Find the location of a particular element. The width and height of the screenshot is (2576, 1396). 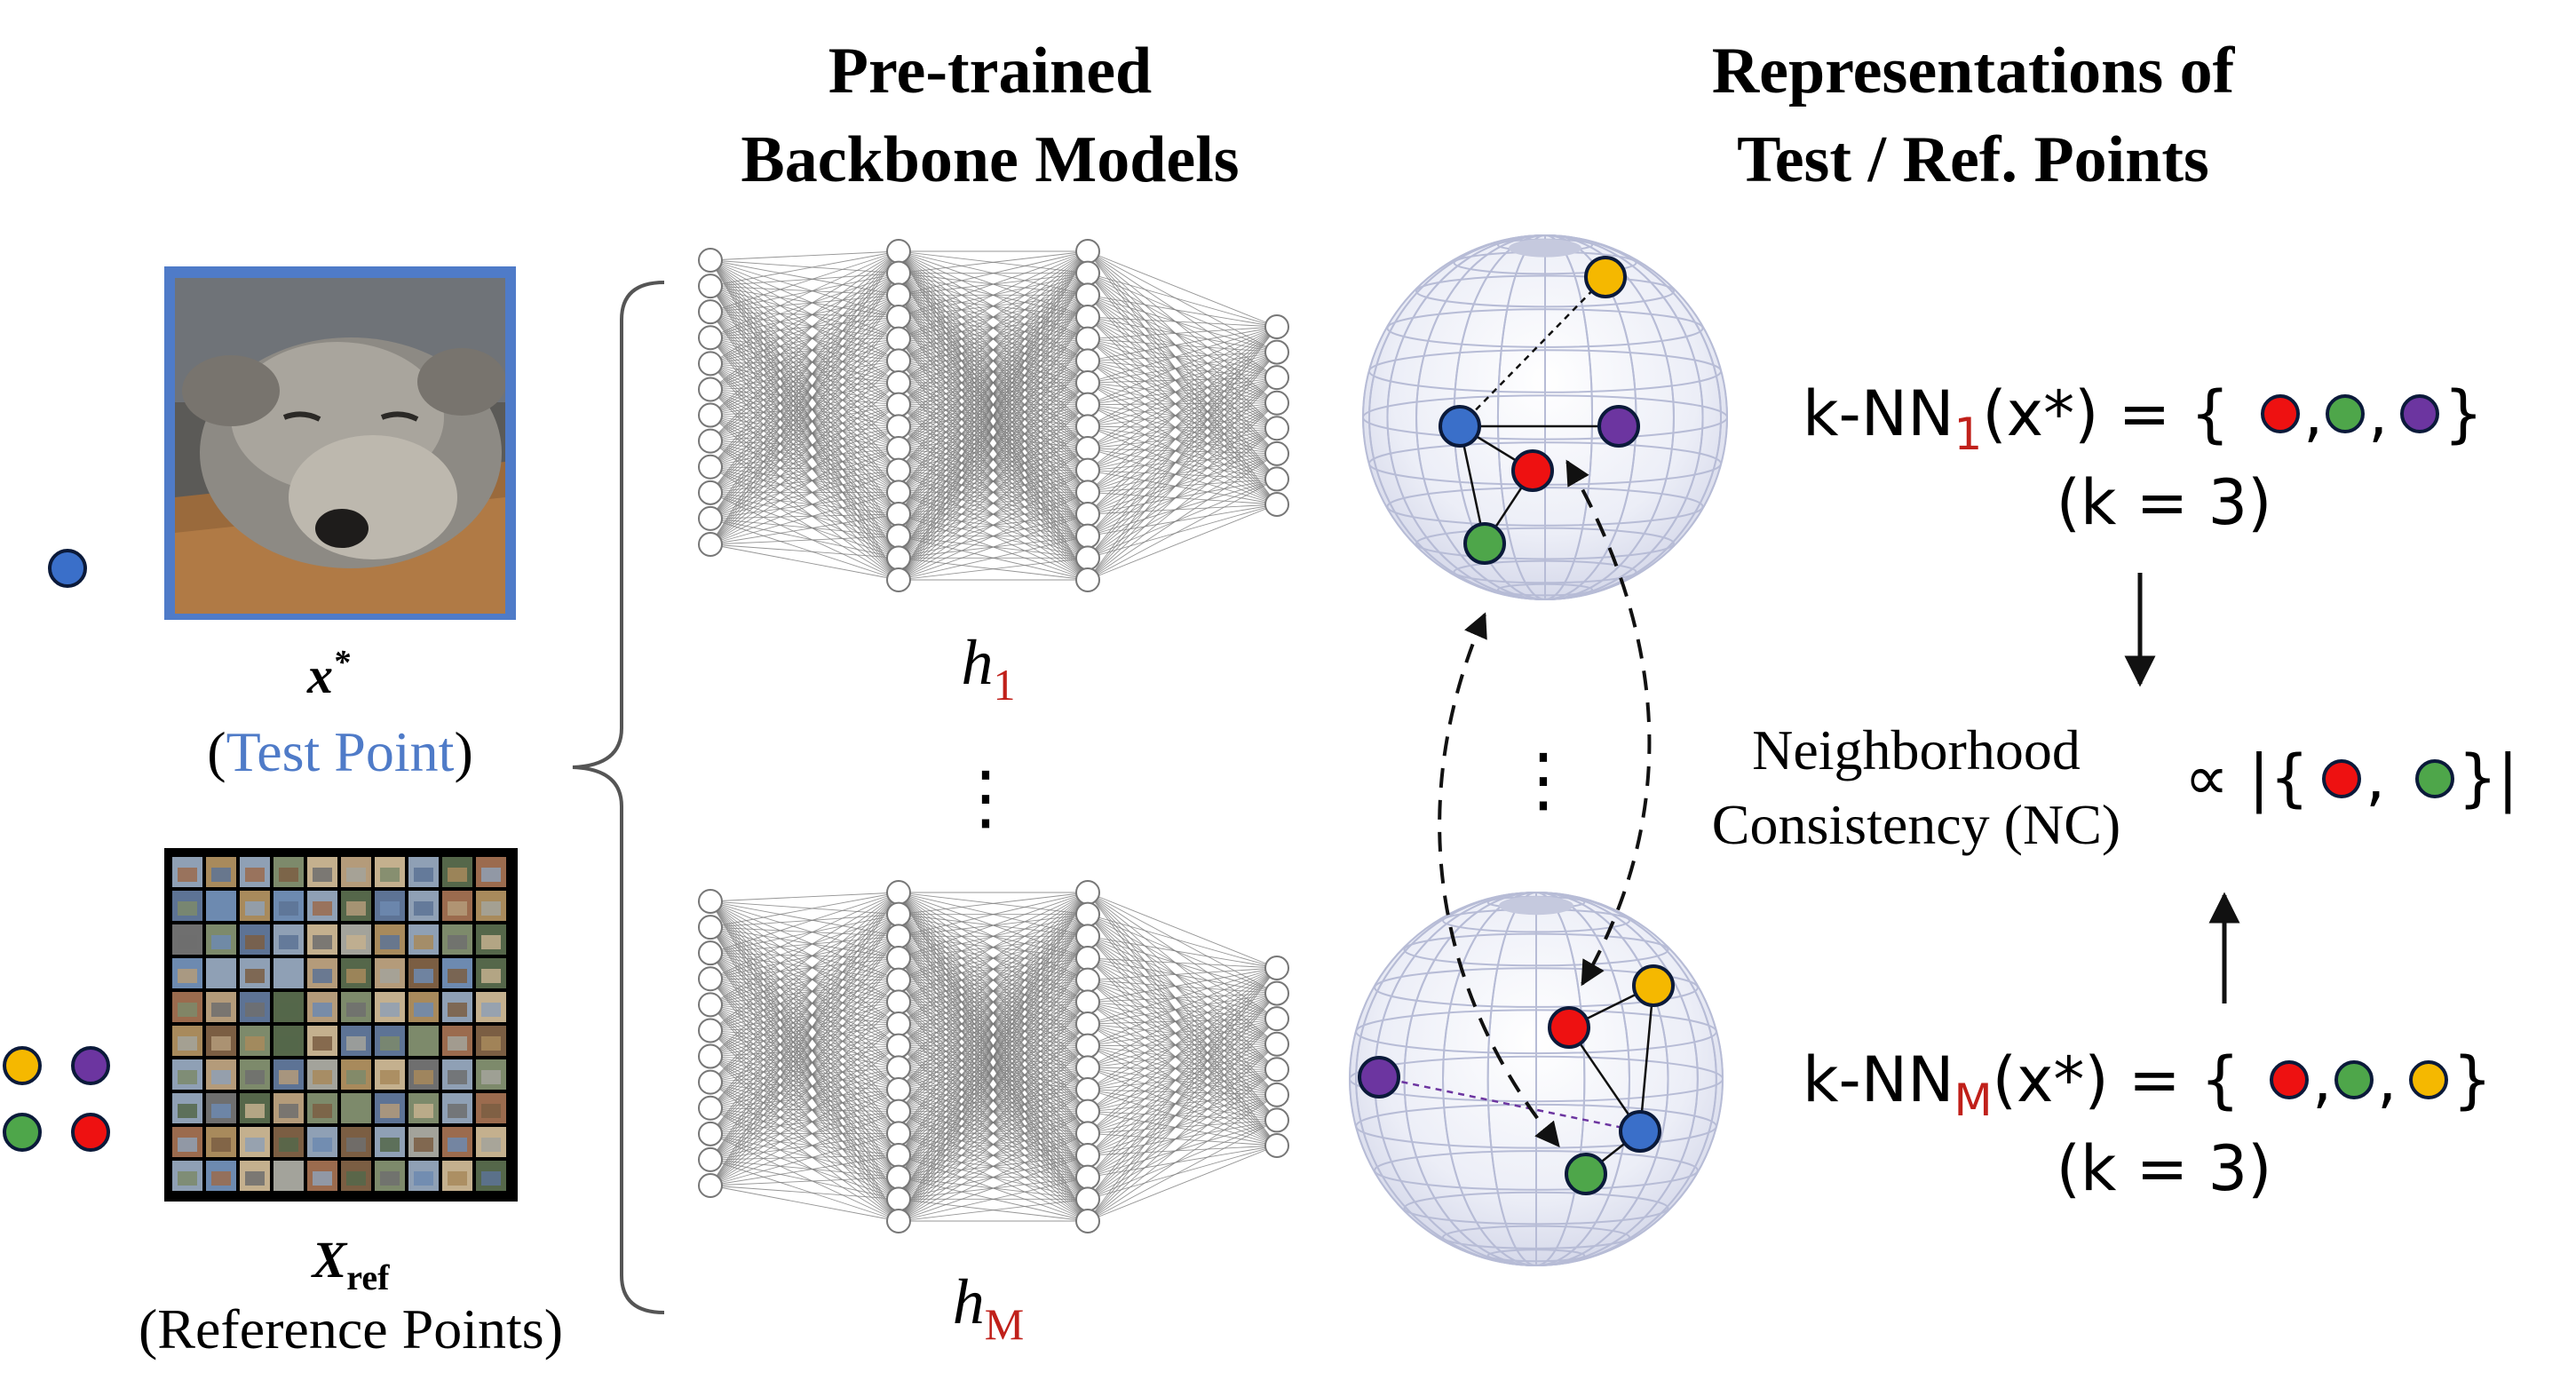

sphereM-edge-purple is located at coordinates (1510, 1104).